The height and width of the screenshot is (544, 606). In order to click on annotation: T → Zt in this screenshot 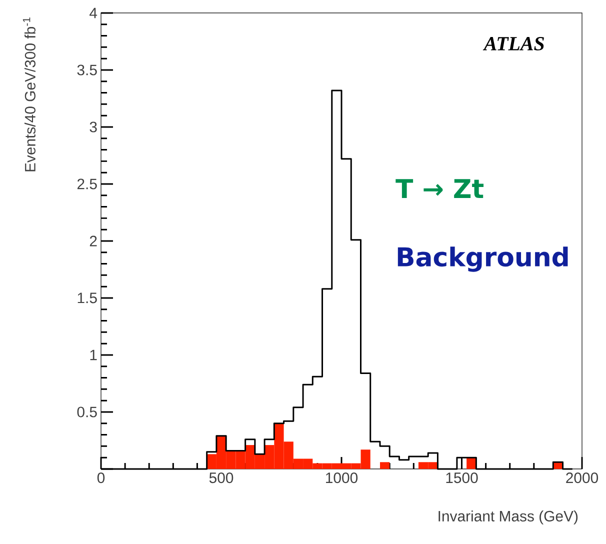, I will do `click(440, 188)`.